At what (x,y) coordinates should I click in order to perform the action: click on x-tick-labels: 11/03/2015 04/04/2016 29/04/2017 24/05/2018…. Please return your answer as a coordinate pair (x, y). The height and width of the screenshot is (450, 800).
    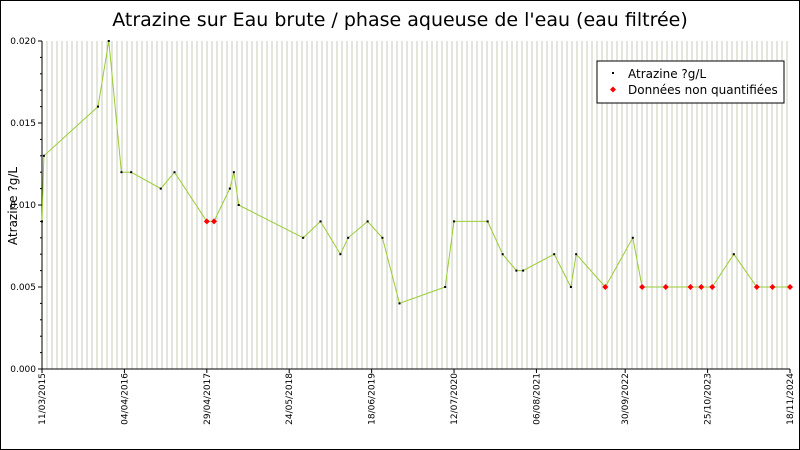
    Looking at the image, I should click on (417, 399).